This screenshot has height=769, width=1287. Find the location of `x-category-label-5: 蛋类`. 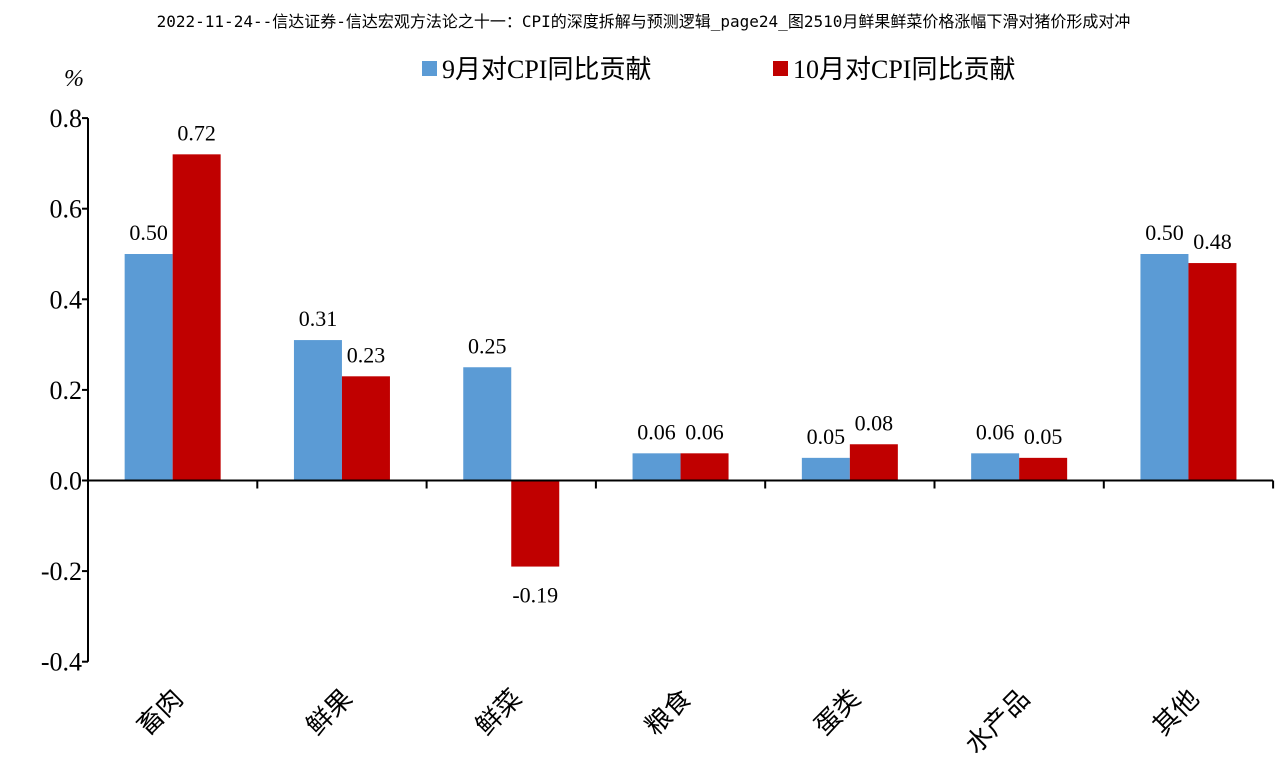

x-category-label-5: 蛋类 is located at coordinates (837, 712).